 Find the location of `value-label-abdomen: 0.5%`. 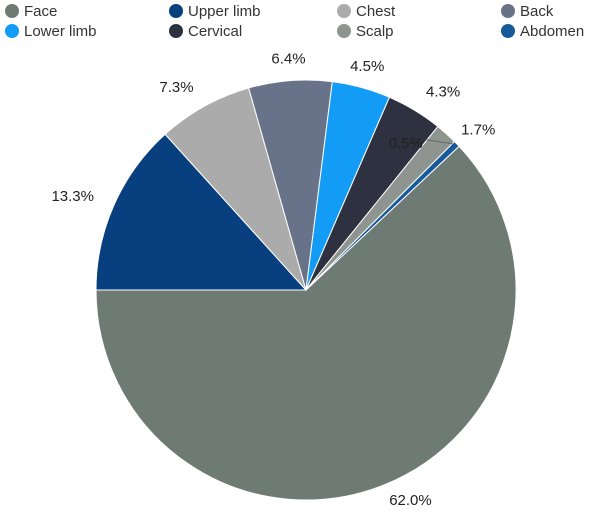

value-label-abdomen: 0.5% is located at coordinates (406, 143).